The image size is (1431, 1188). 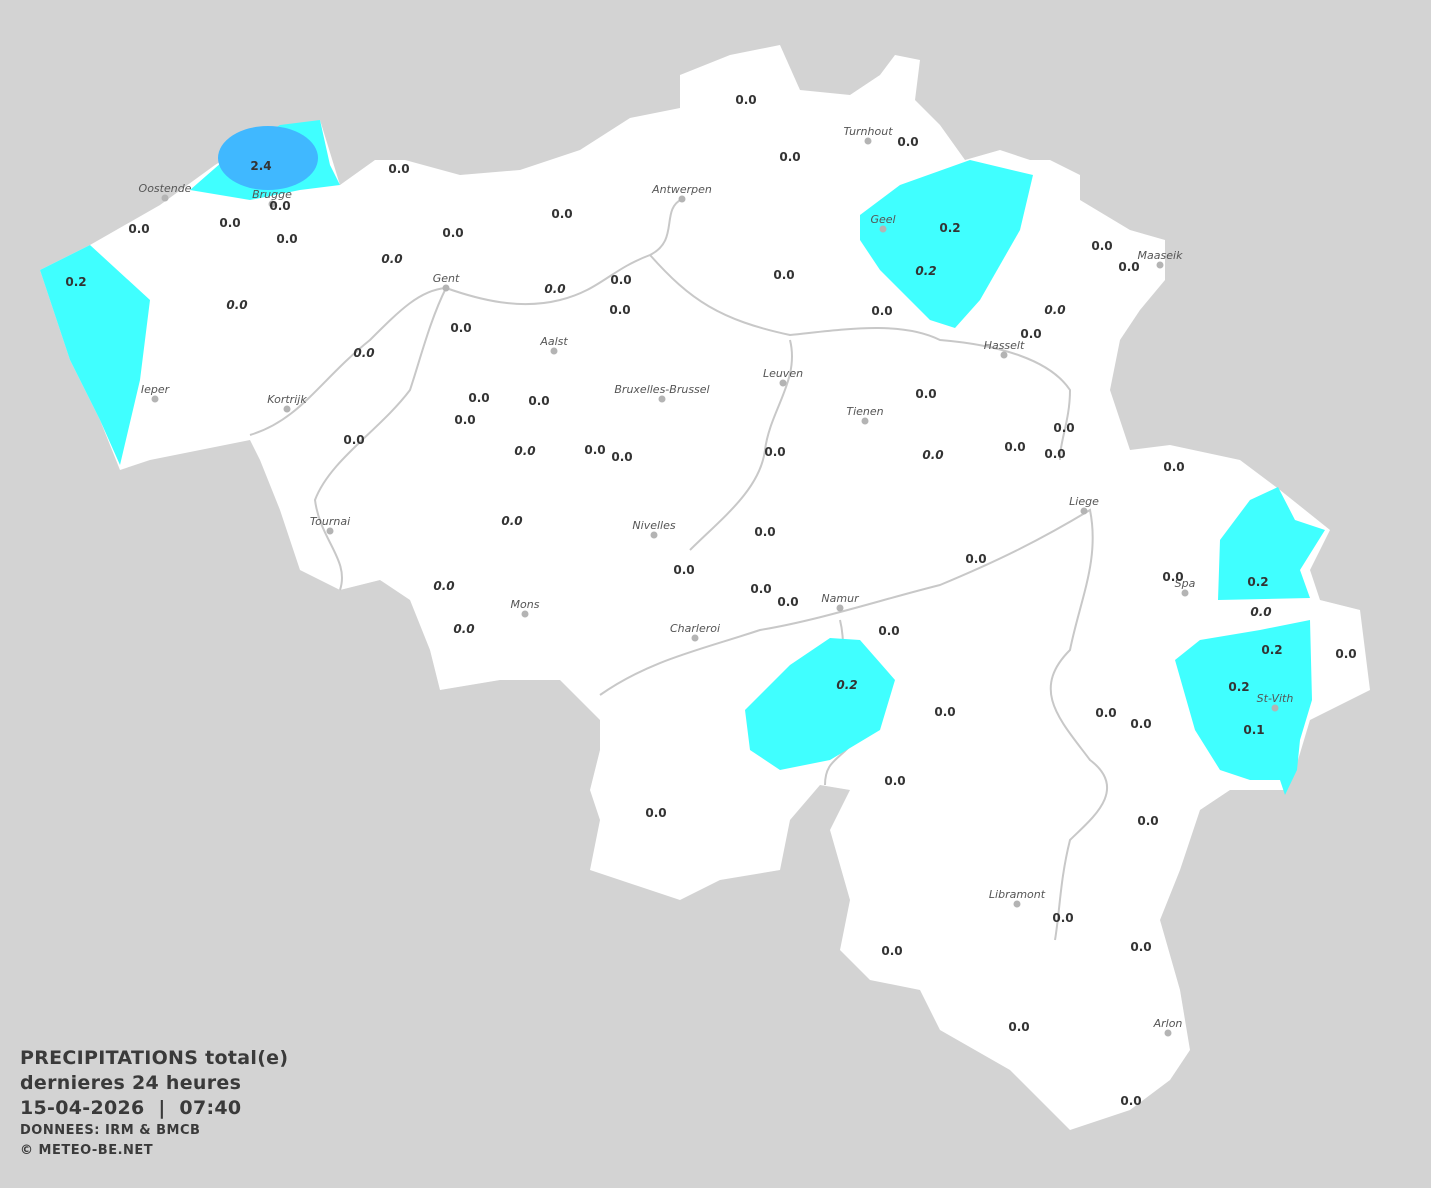 What do you see at coordinates (695, 628) in the screenshot?
I see `city-label: Charleroi` at bounding box center [695, 628].